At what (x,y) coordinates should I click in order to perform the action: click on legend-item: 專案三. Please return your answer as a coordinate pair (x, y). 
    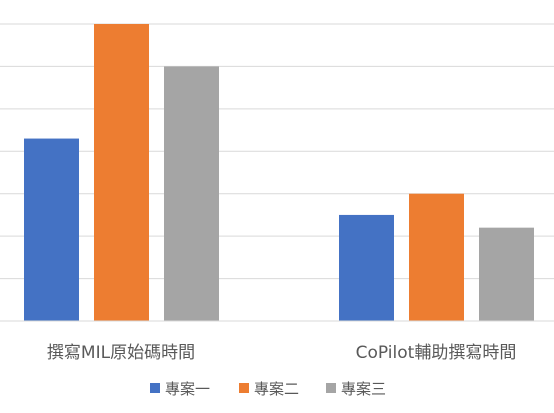
    Looking at the image, I should click on (356, 389).